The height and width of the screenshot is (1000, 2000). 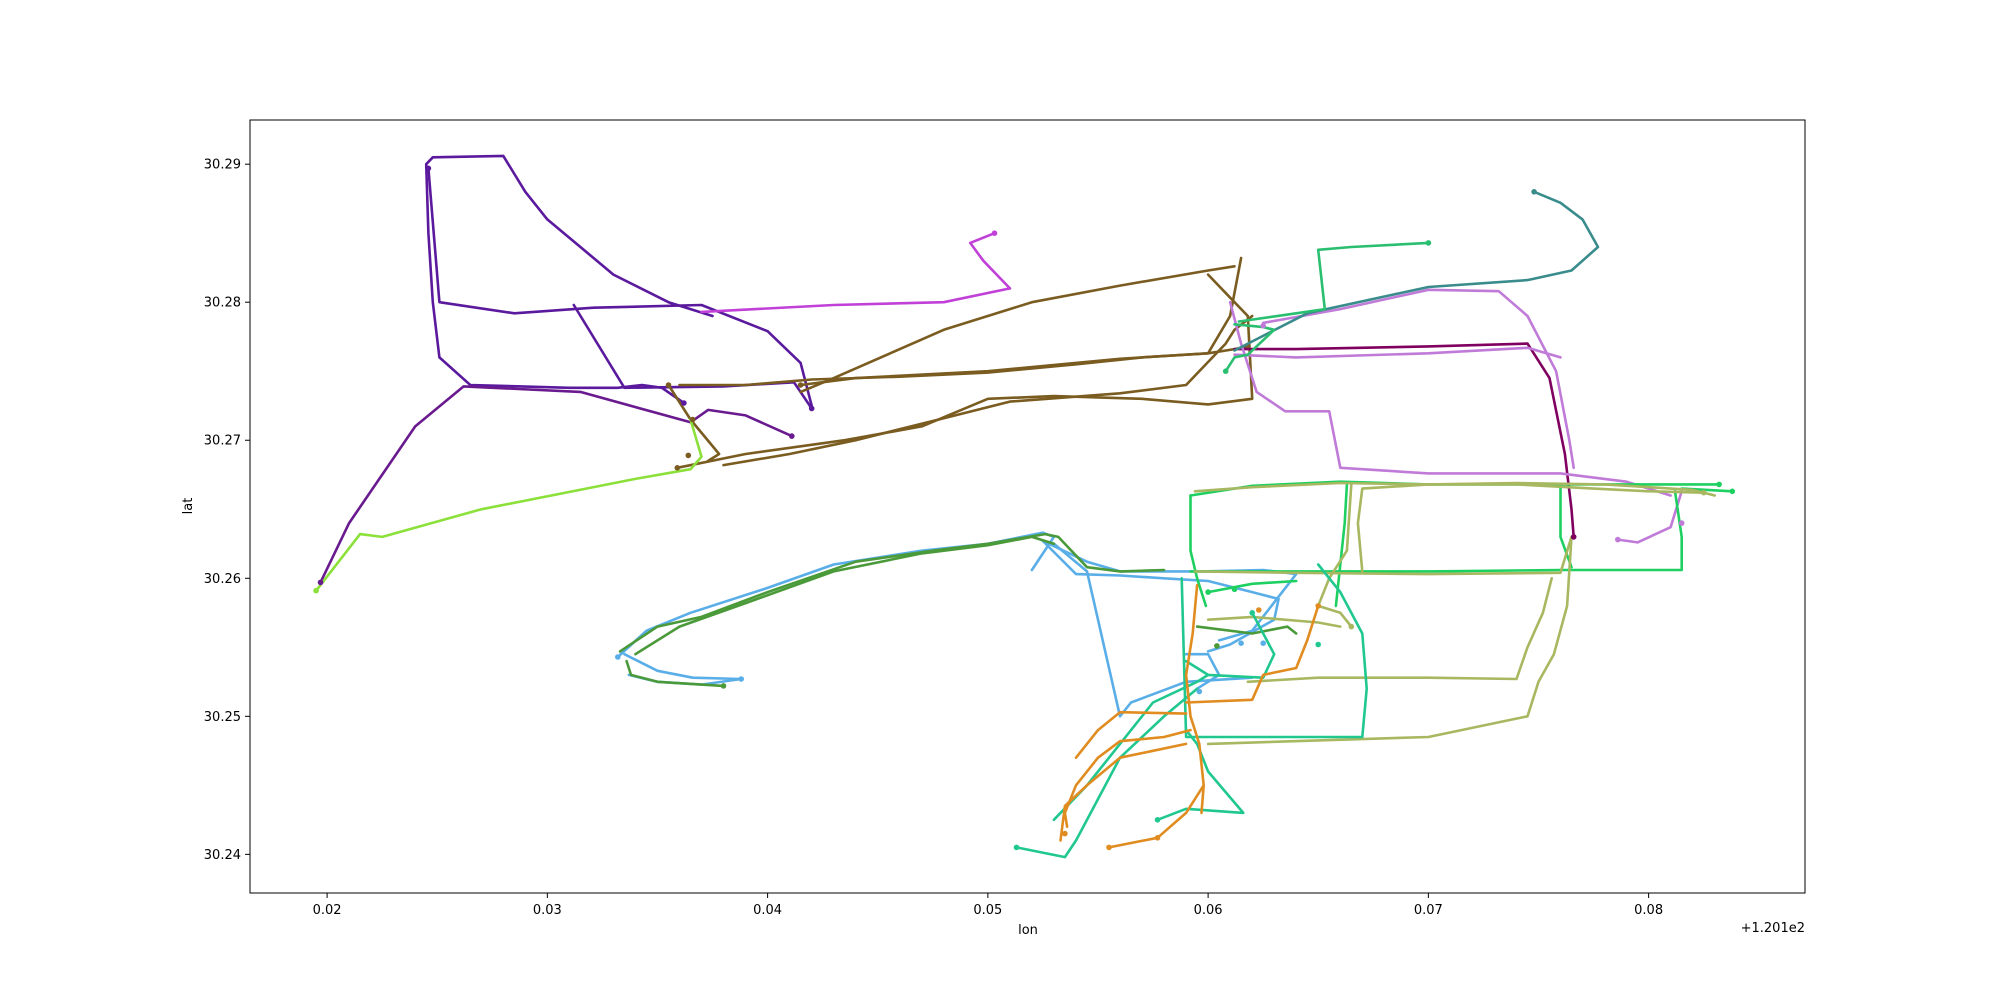 What do you see at coordinates (1028, 930) in the screenshot?
I see `x-axis-label: lon` at bounding box center [1028, 930].